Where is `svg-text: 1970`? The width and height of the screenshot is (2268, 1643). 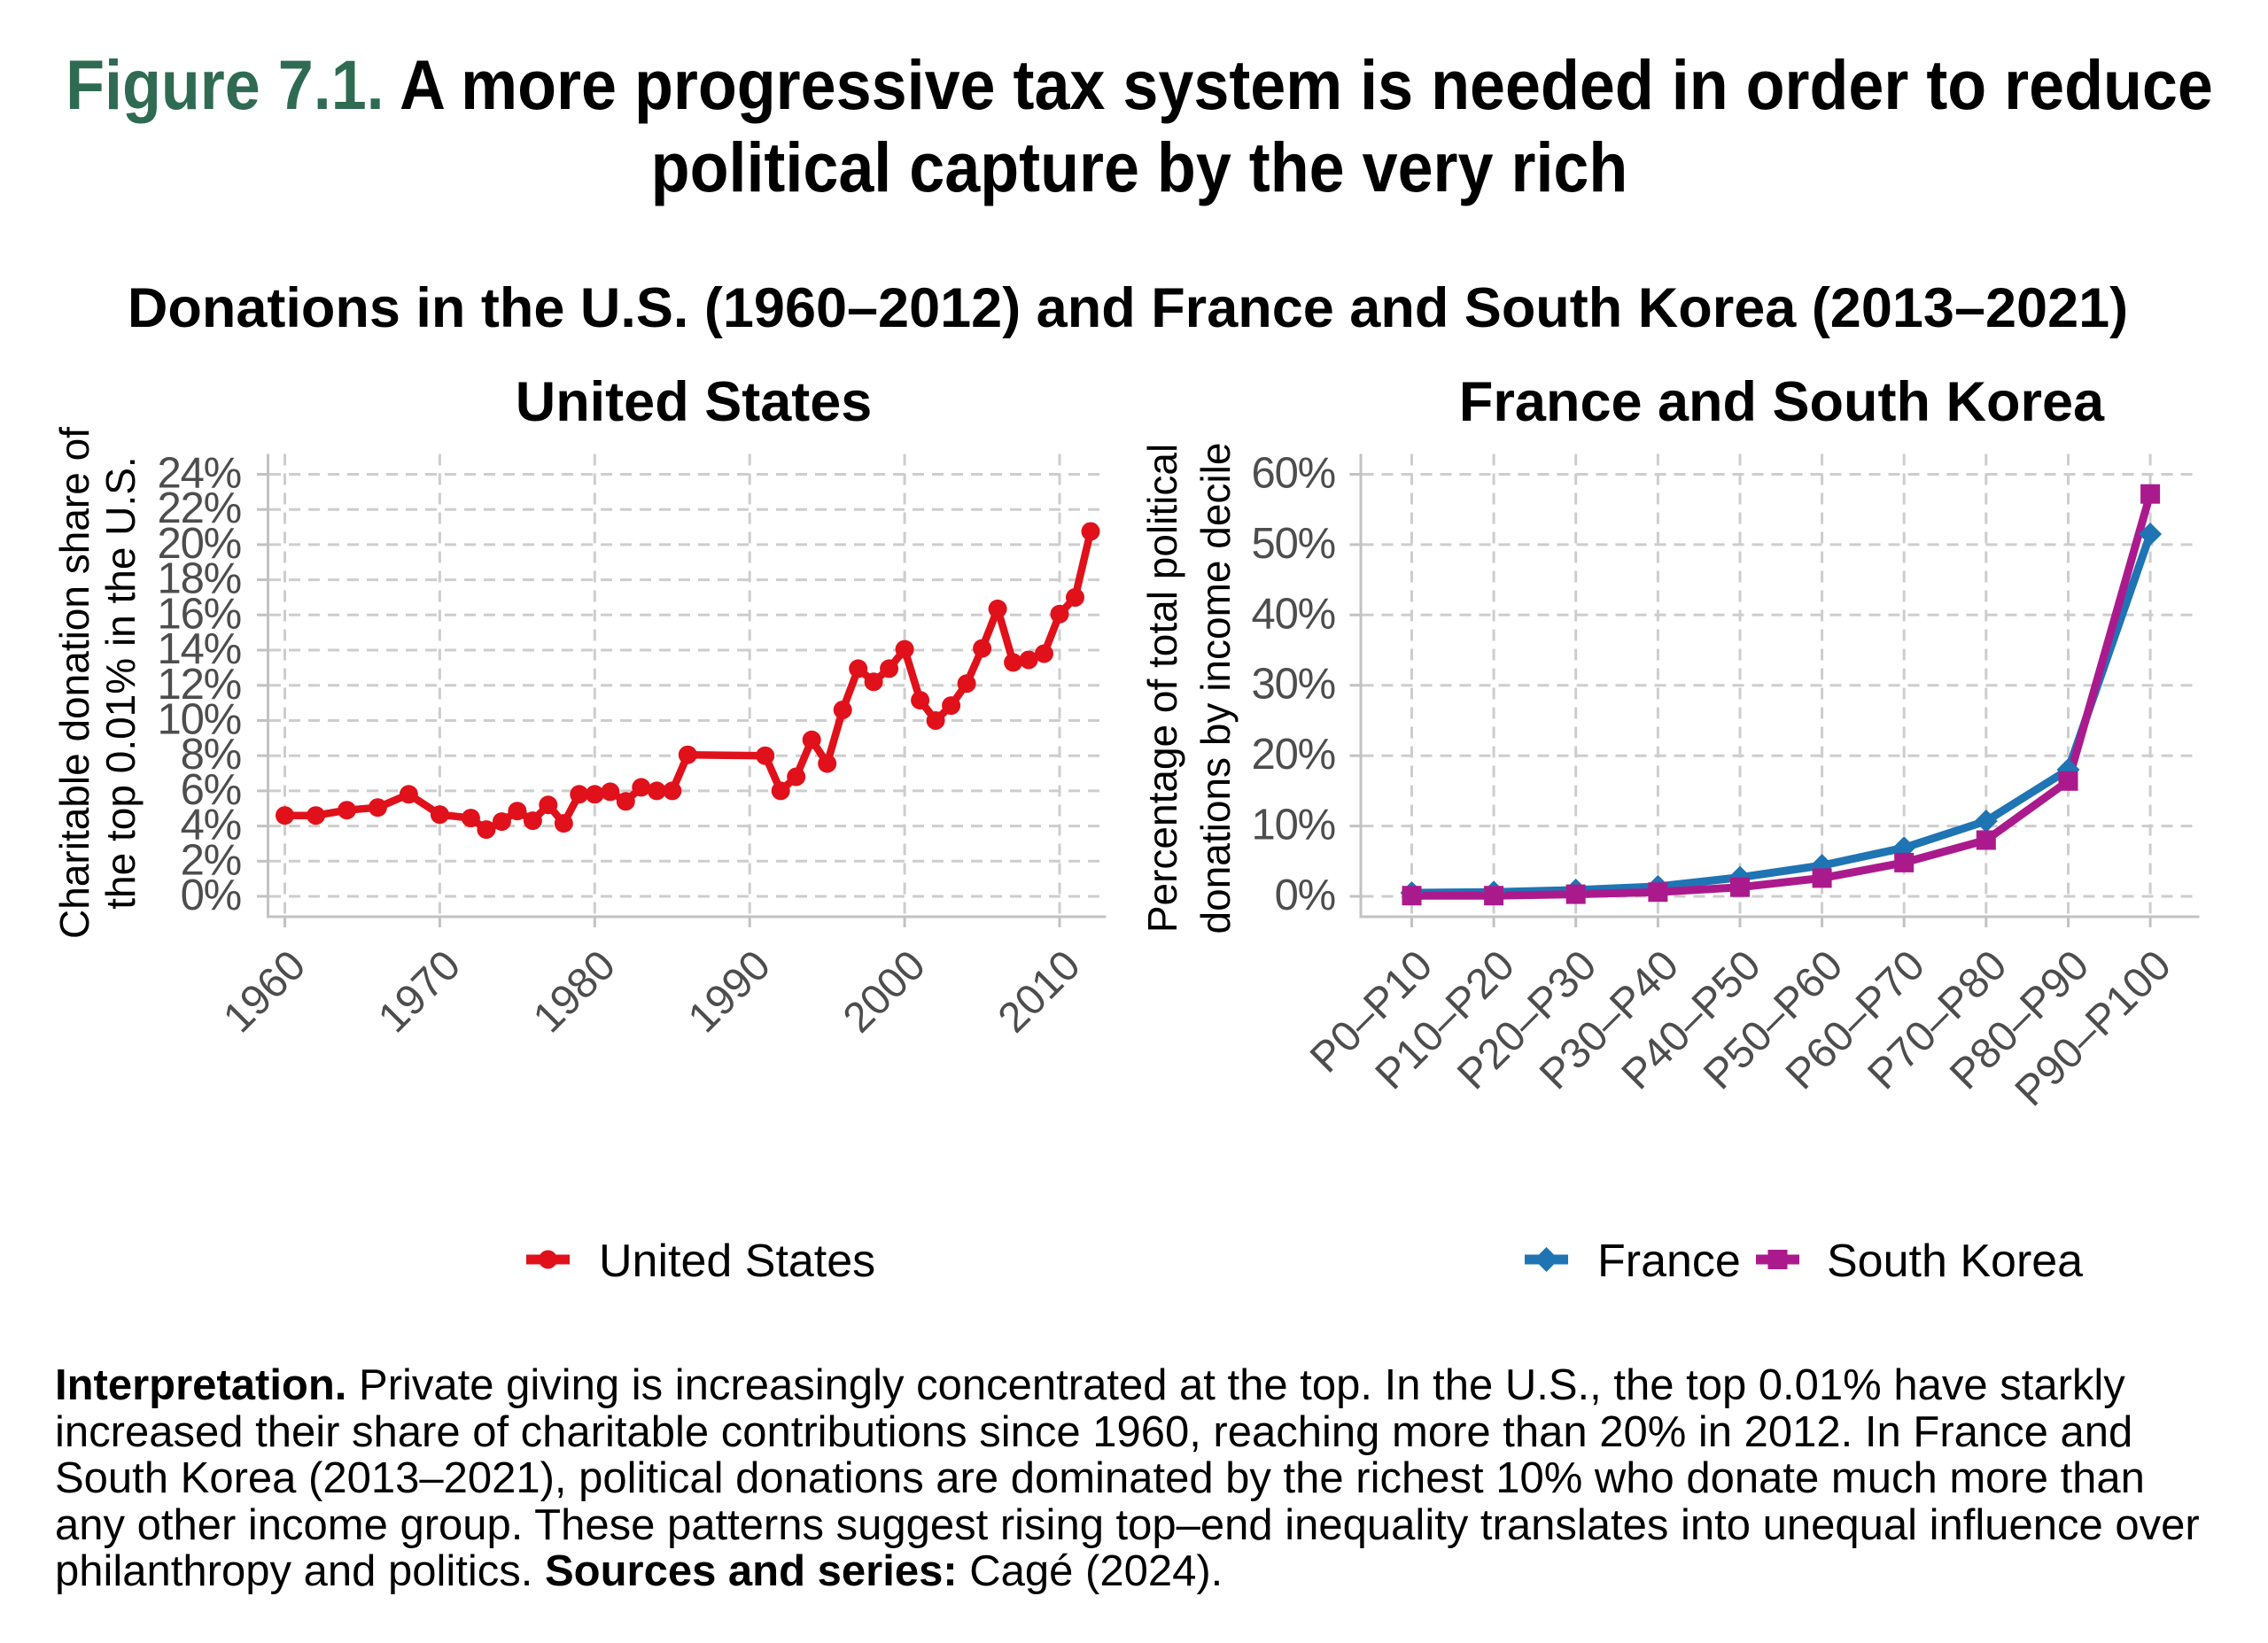 svg-text: 1970 is located at coordinates (419, 992).